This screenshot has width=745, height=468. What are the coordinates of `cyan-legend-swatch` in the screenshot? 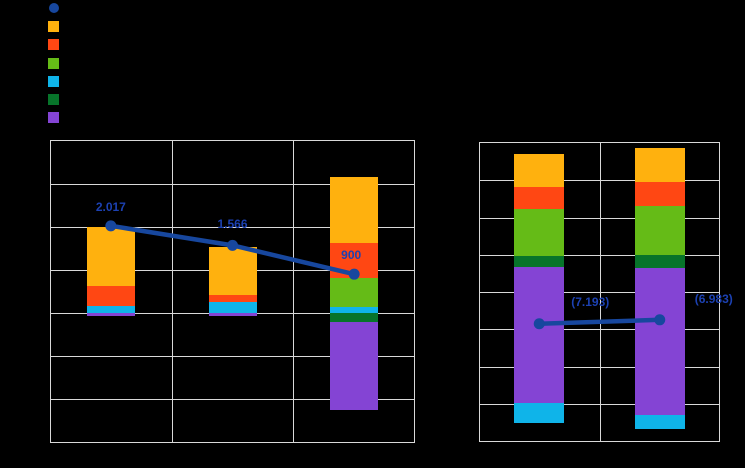 It's located at (53, 81).